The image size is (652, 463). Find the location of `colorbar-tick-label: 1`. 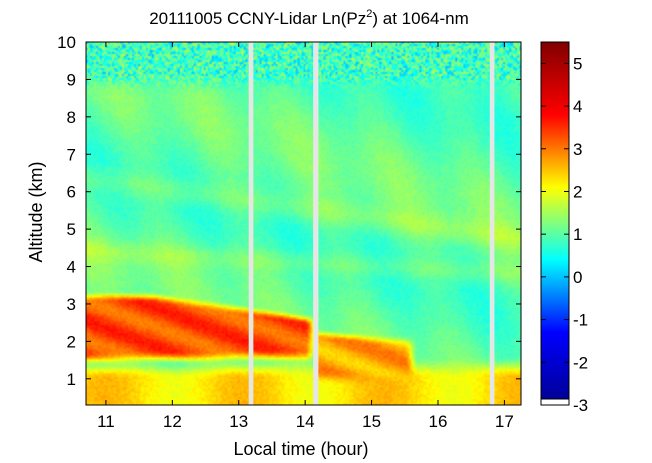

colorbar-tick-label: 1 is located at coordinates (577, 234).